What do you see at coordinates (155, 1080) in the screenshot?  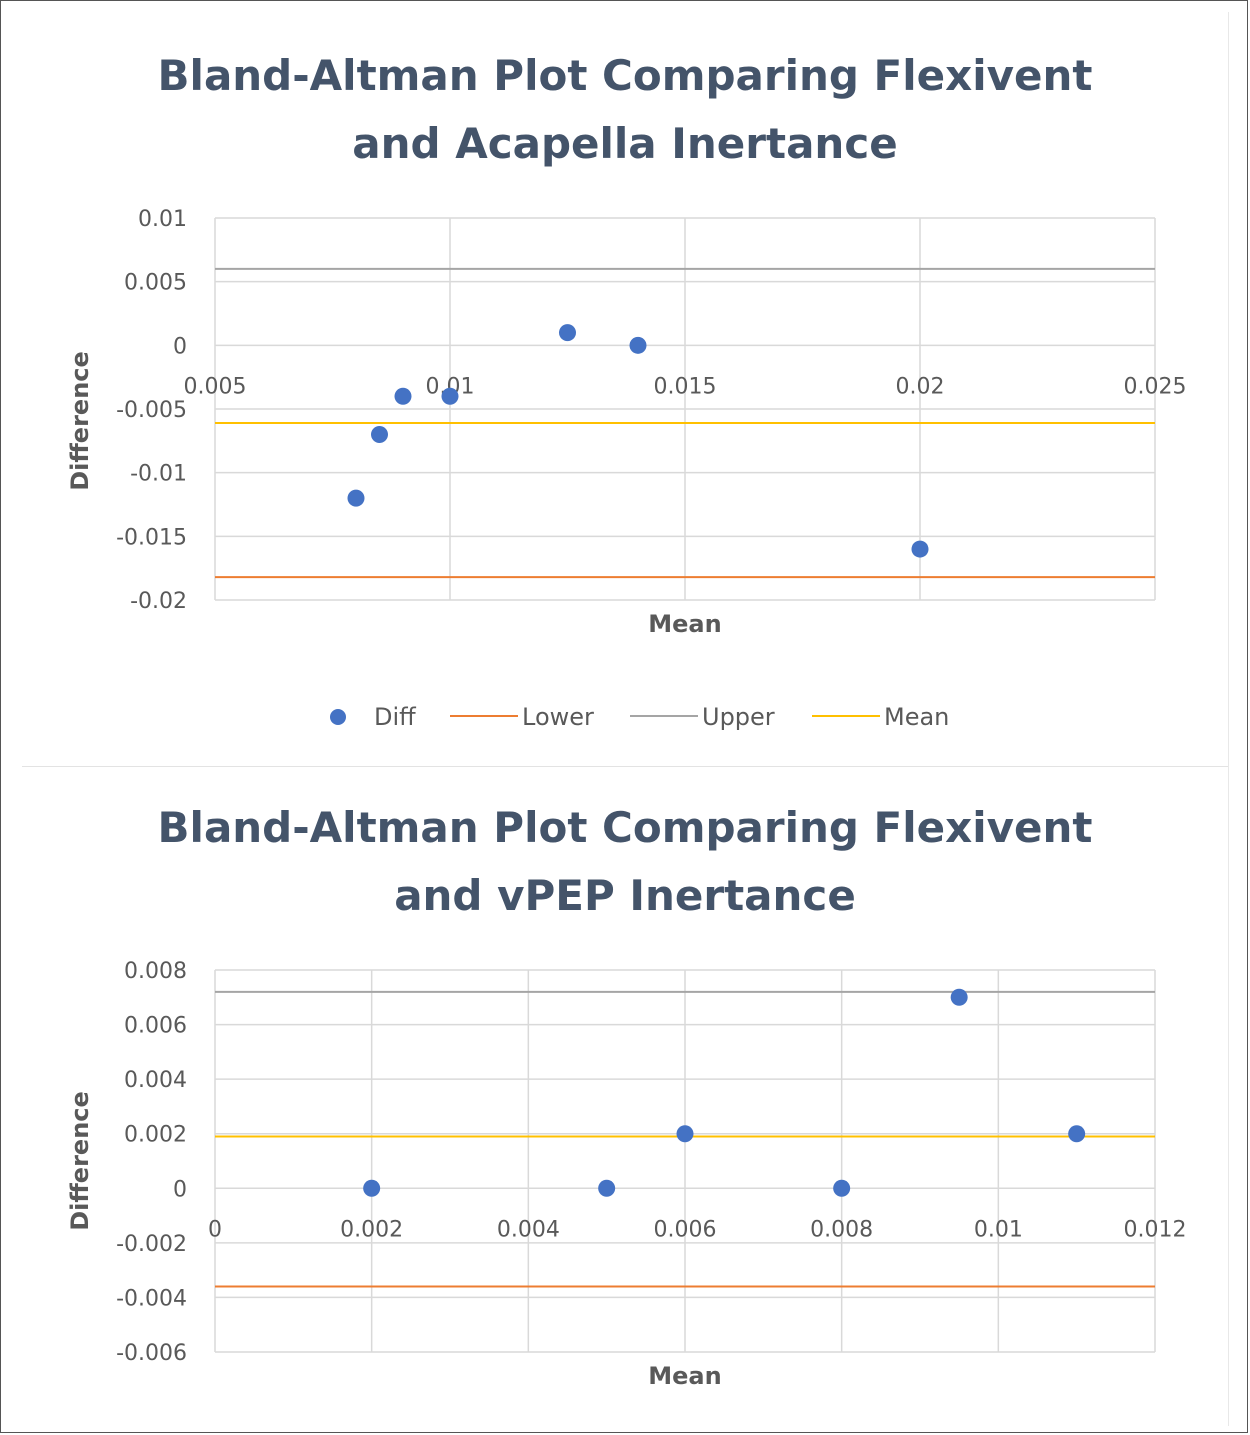 I see `y-tick-label: 0.004` at bounding box center [155, 1080].